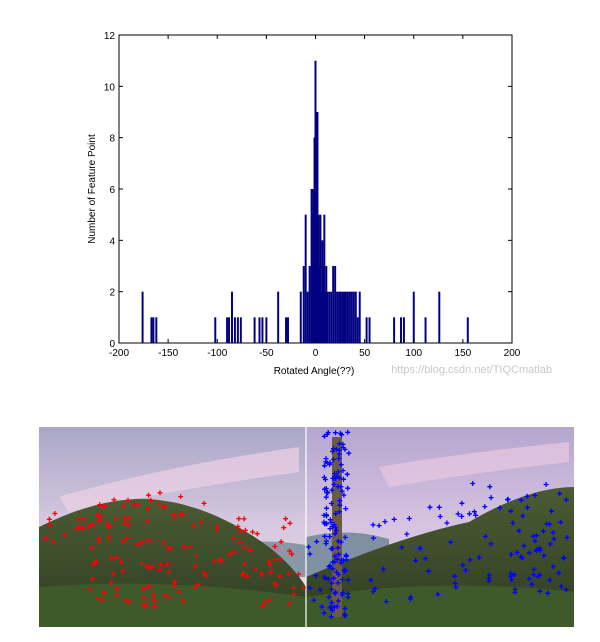 The image size is (600, 642). Describe the element at coordinates (438, 524) in the screenshot. I see `right-feature-markers` at that location.